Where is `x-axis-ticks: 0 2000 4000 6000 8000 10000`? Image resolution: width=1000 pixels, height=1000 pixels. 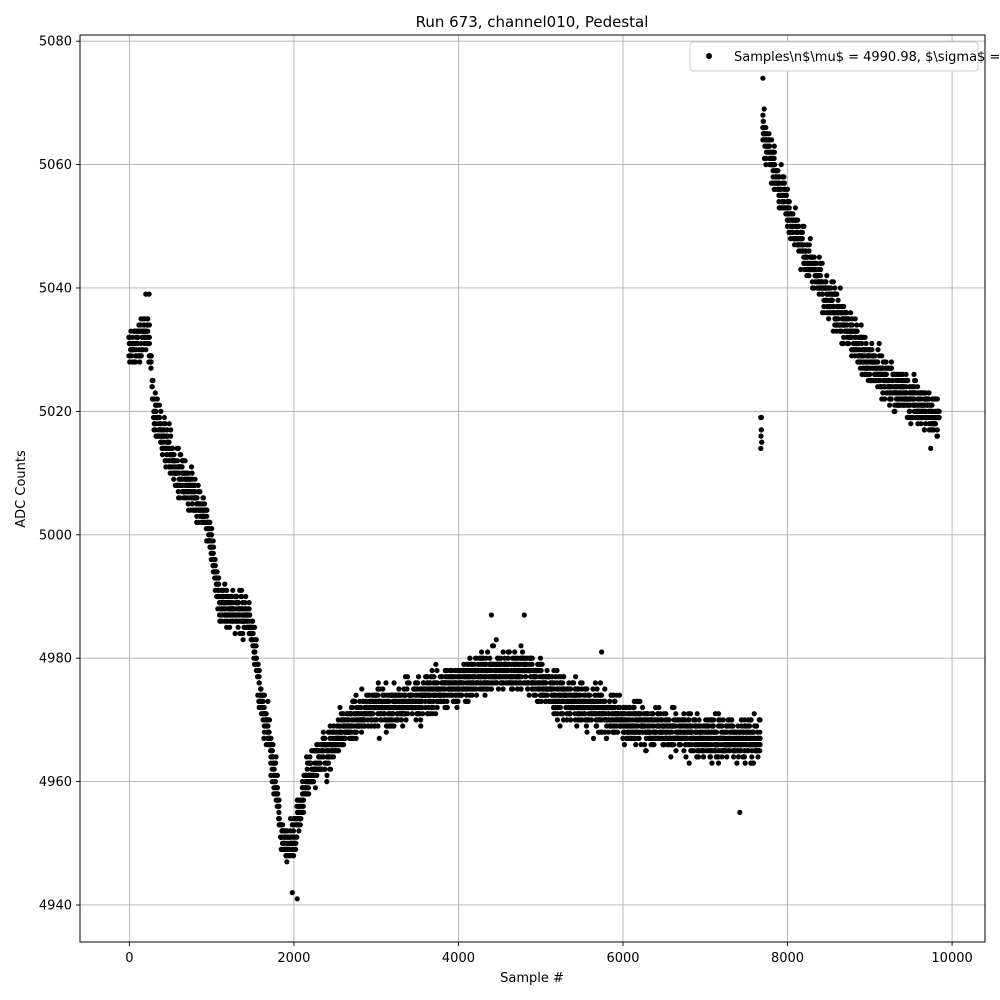
x-axis-ticks: 0 2000 4000 6000 8000 10000 is located at coordinates (549, 954).